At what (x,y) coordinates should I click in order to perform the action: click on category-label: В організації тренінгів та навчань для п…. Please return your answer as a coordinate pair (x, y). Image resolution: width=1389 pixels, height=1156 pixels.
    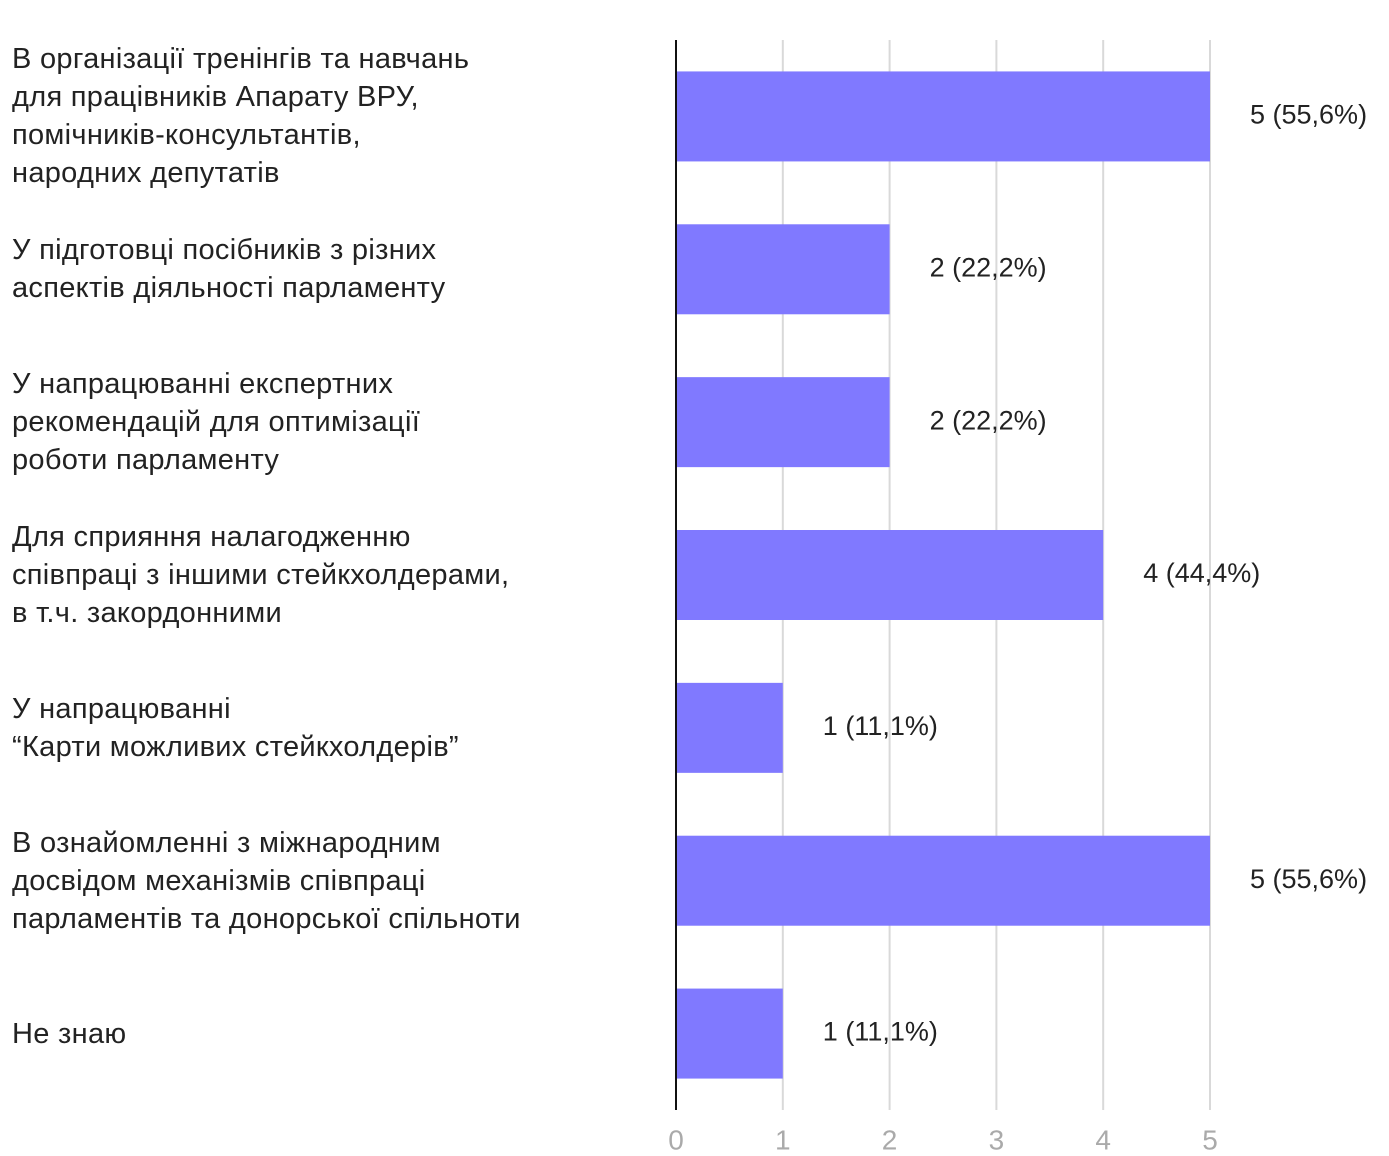
    Looking at the image, I should click on (241, 116).